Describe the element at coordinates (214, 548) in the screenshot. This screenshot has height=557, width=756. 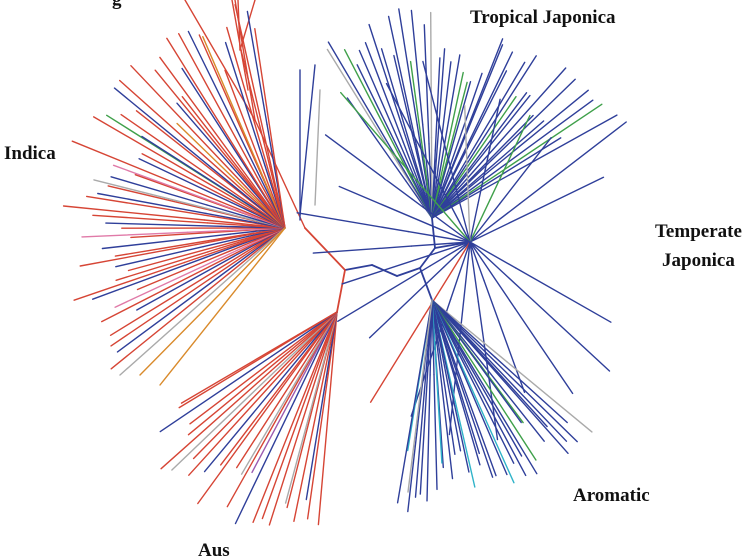
I see `label-aus: Aus` at that location.